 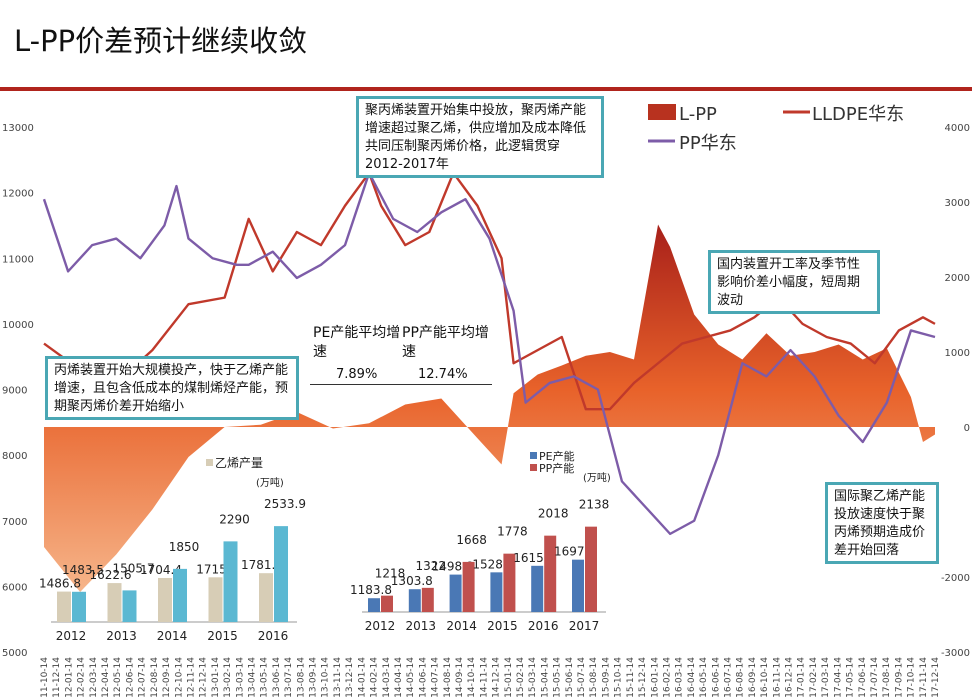 What do you see at coordinates (533, 455) in the screenshot?
I see `capacity-legend-swatch-pe` at bounding box center [533, 455].